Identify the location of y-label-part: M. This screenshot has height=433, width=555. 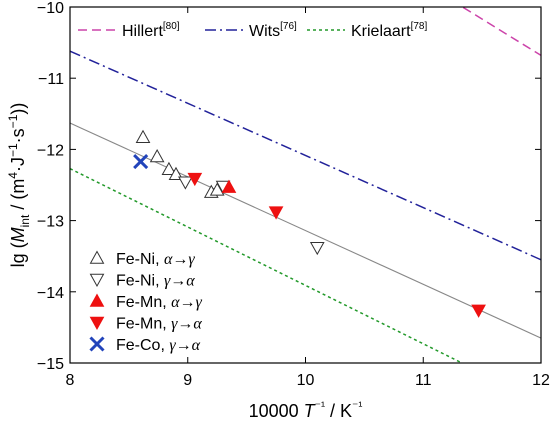
(18, 234).